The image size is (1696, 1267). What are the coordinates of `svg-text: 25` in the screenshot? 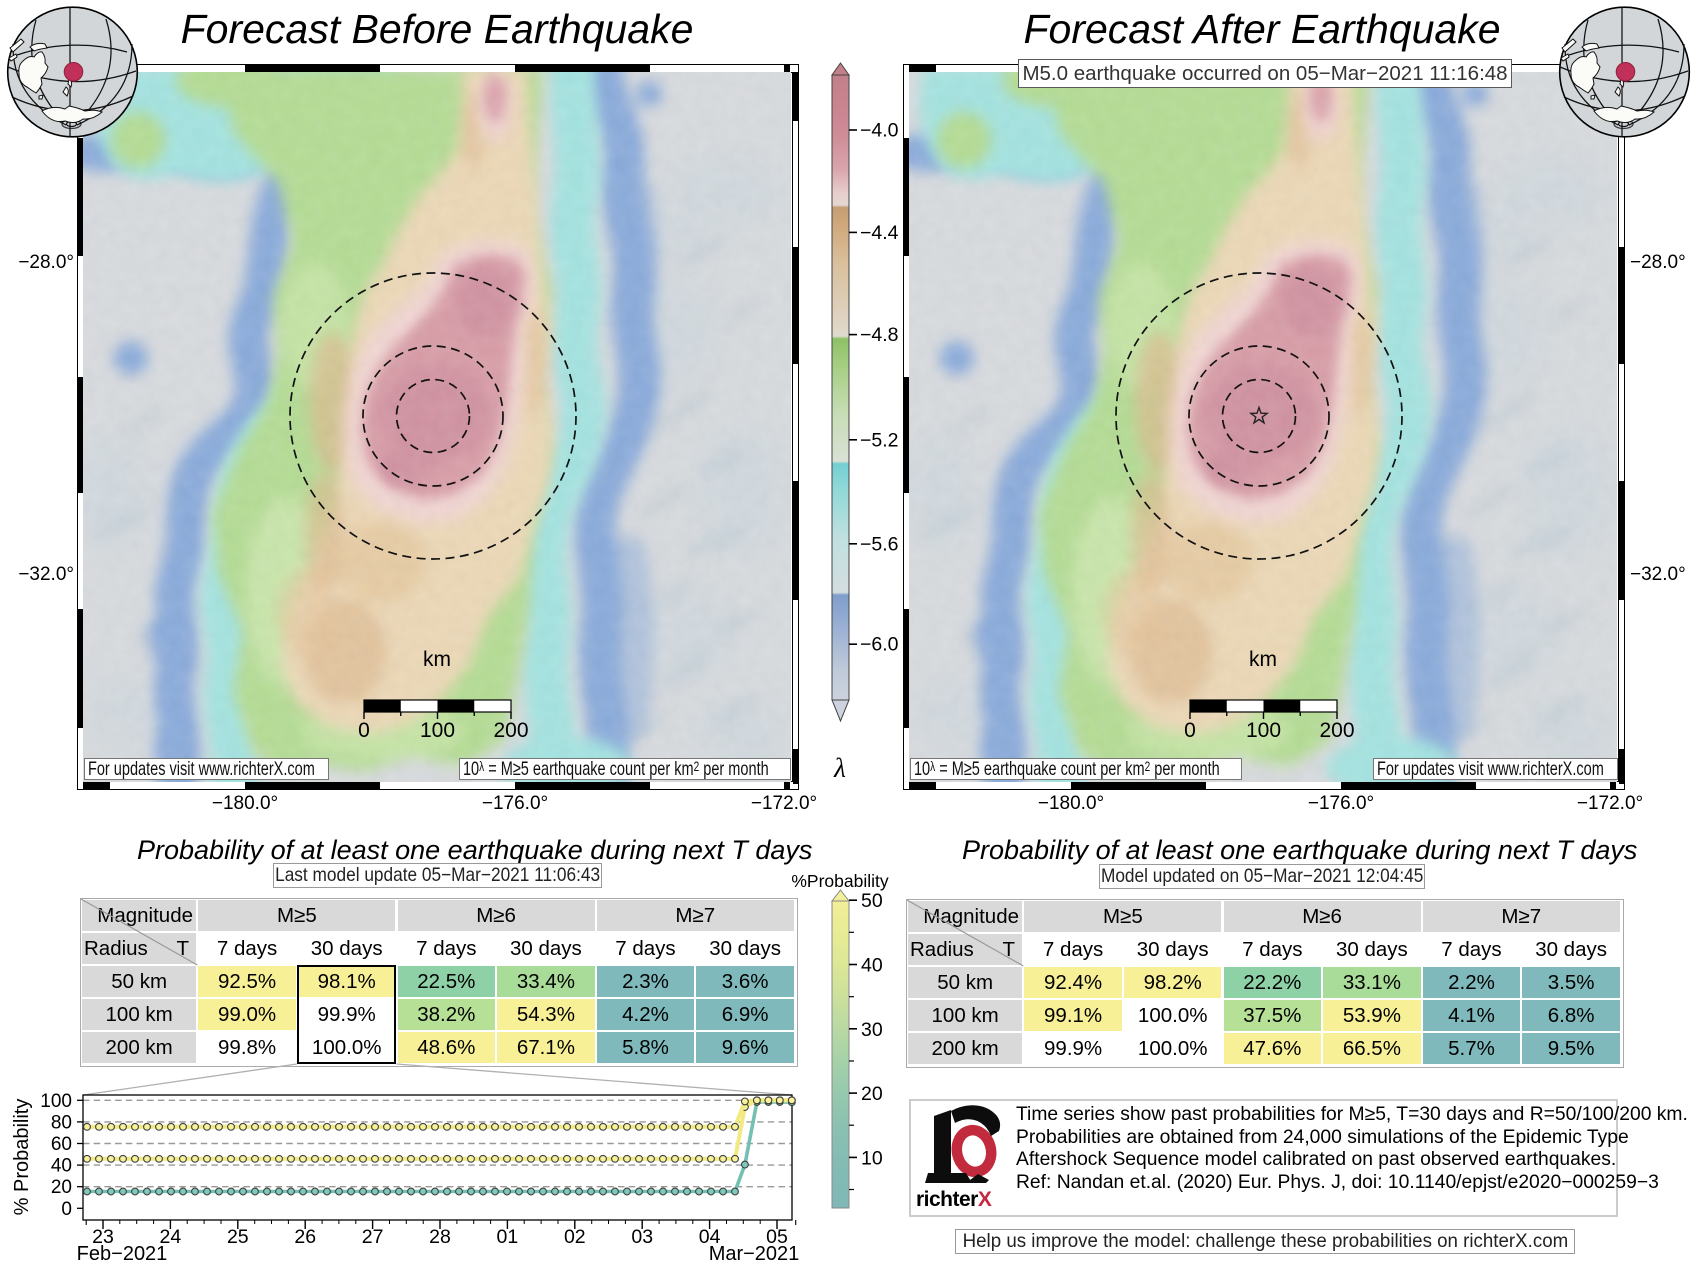 It's located at (238, 1237).